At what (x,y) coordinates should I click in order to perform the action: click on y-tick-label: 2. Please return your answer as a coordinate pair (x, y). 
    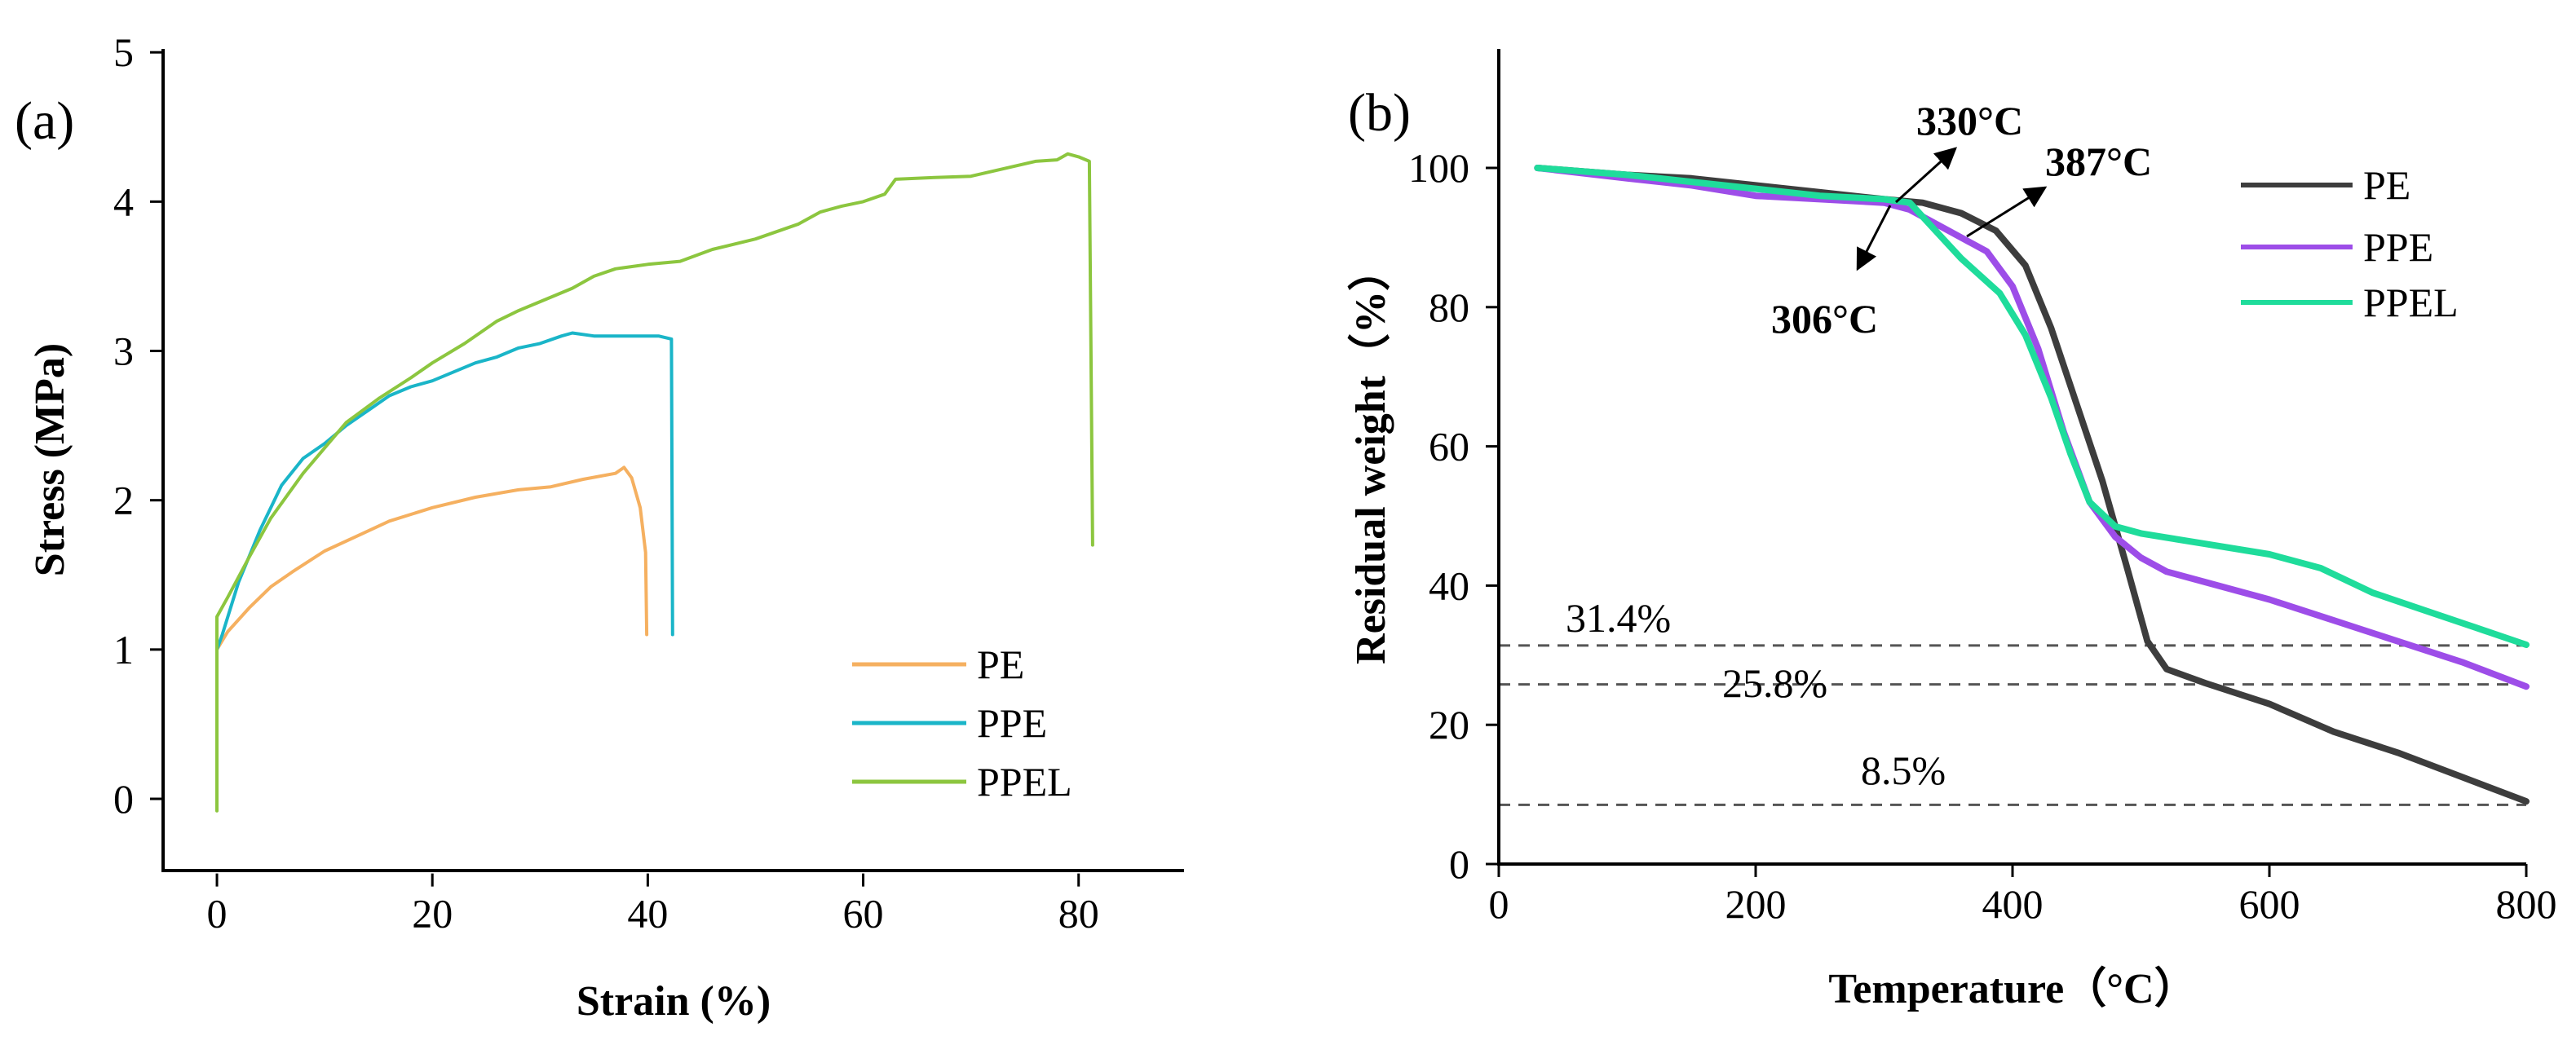
    Looking at the image, I should click on (123, 500).